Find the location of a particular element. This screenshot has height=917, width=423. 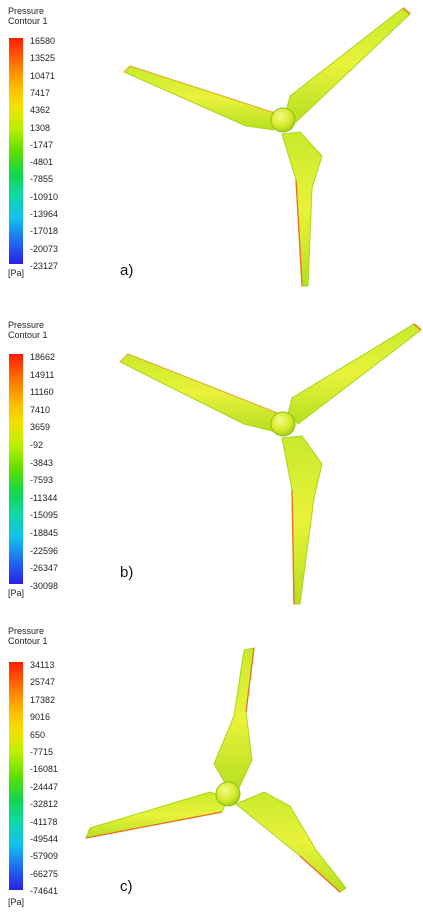

colorbar-tick-label: -10910 is located at coordinates (44, 196).